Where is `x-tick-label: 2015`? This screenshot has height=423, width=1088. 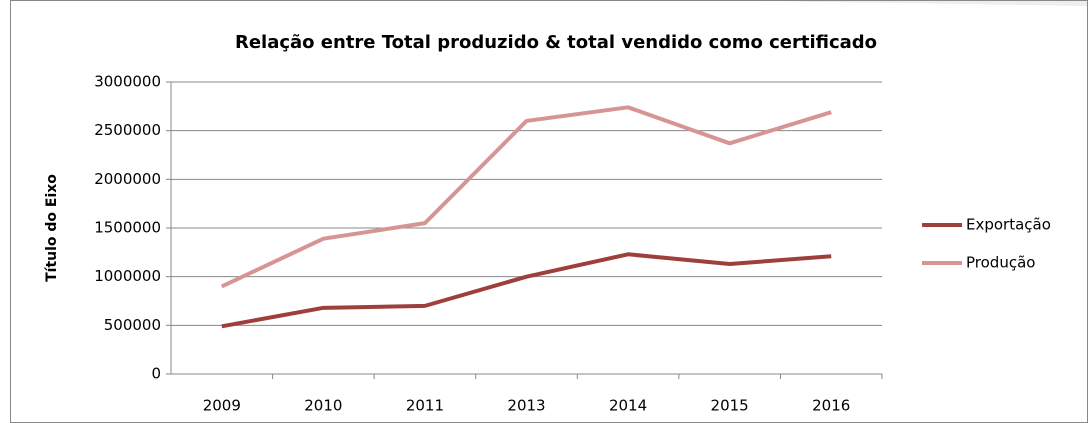 x-tick-label: 2015 is located at coordinates (730, 406).